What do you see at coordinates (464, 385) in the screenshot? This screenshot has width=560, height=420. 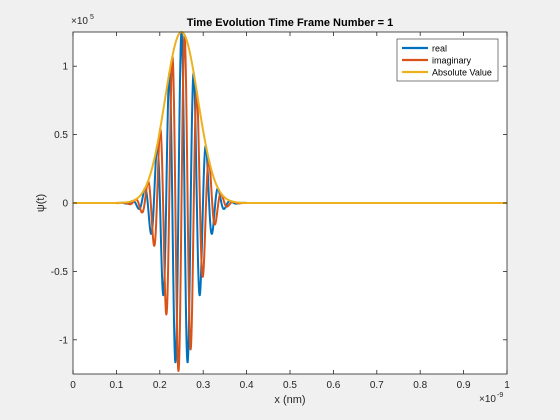 I see `x-tick-label: 0.9` at bounding box center [464, 385].